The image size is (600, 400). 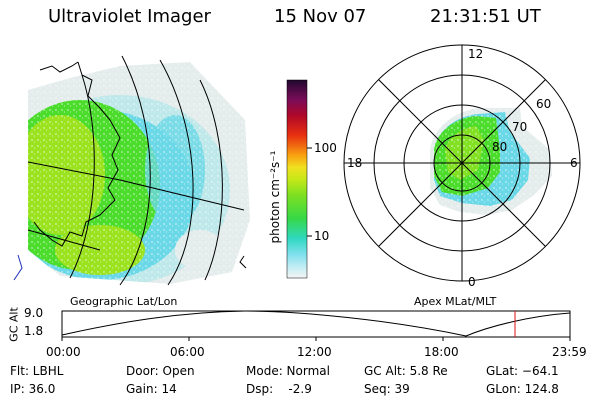 I want to click on orbit-x-tick: 00:00, so click(x=63, y=352).